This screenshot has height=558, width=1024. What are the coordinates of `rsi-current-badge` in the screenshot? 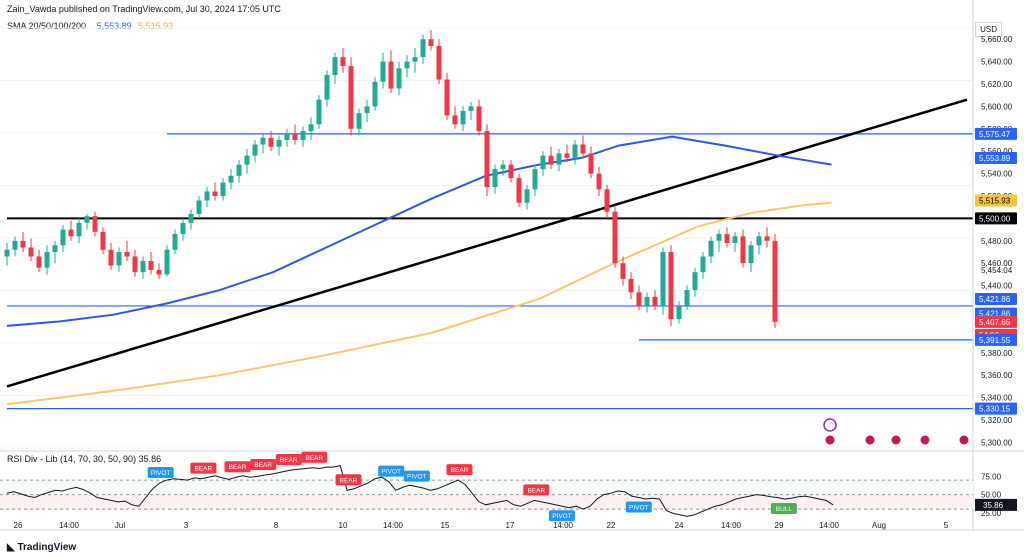 It's located at (996, 504).